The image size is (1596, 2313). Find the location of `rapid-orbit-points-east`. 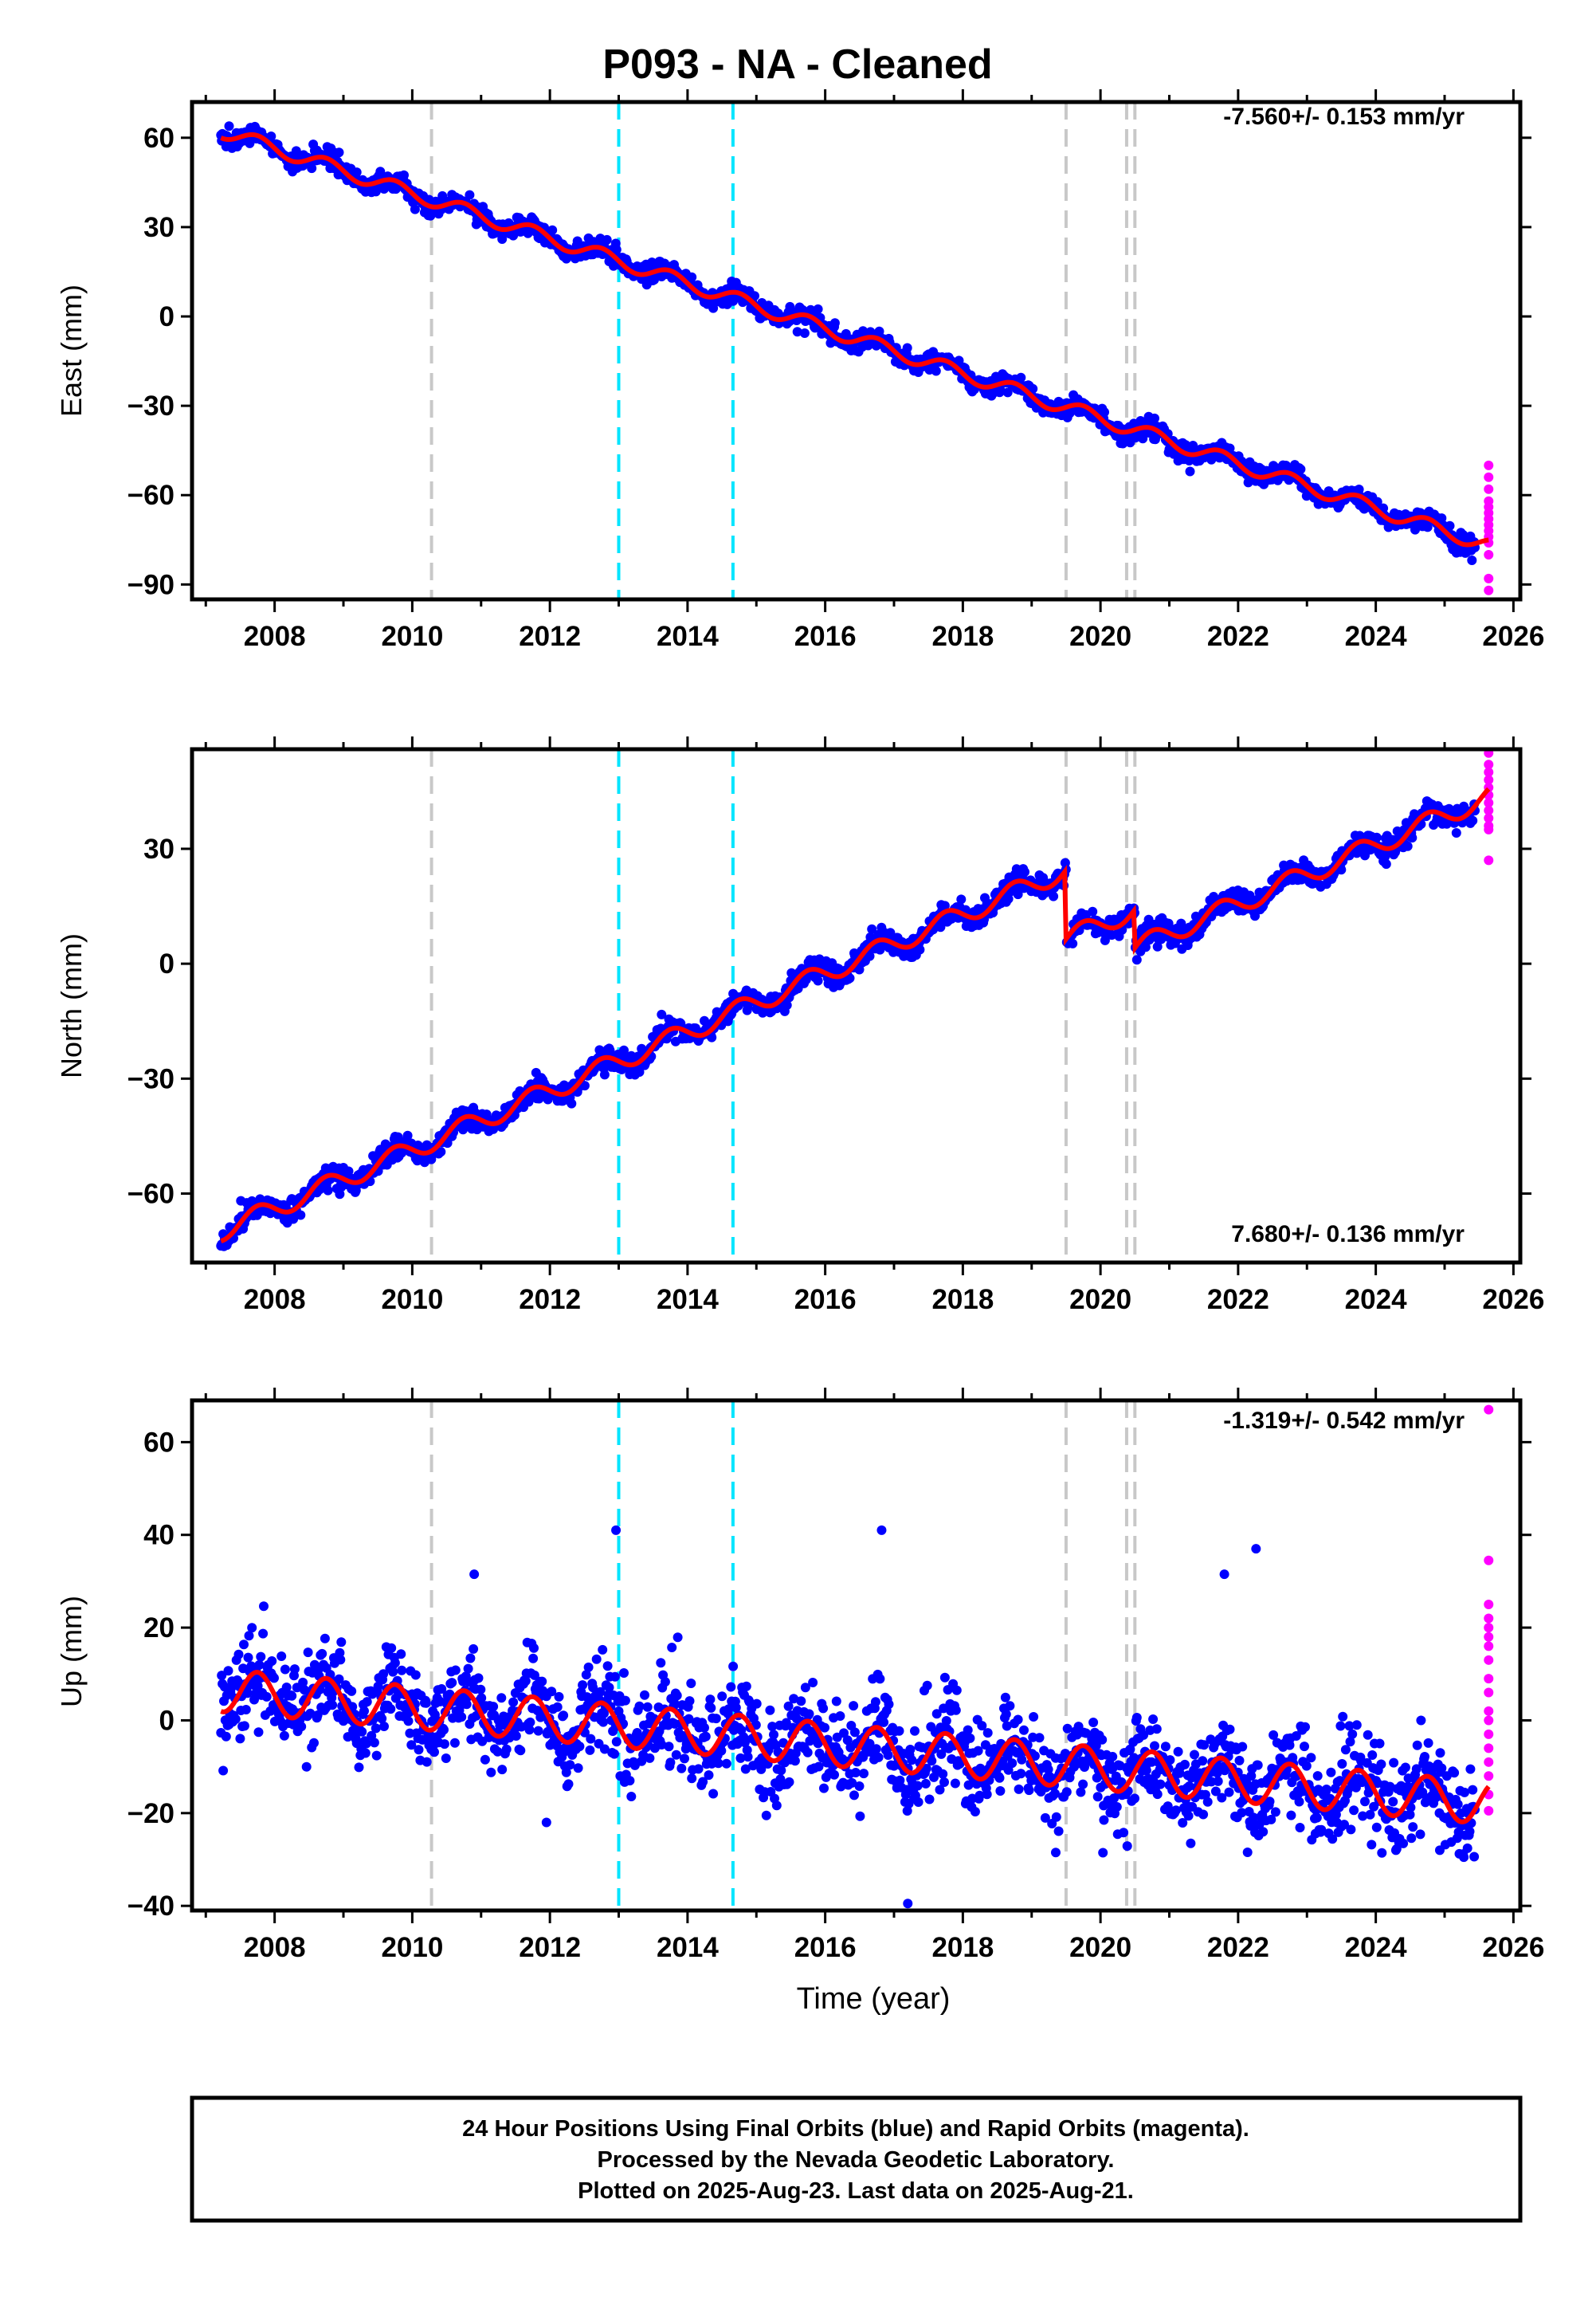

rapid-orbit-points-east is located at coordinates (1489, 527).